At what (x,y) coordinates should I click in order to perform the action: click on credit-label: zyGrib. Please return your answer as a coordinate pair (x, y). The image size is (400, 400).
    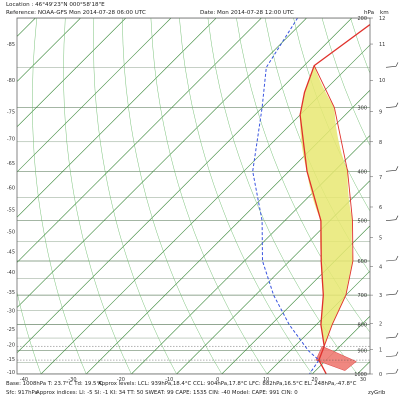
    Looking at the image, I should click on (377, 393).